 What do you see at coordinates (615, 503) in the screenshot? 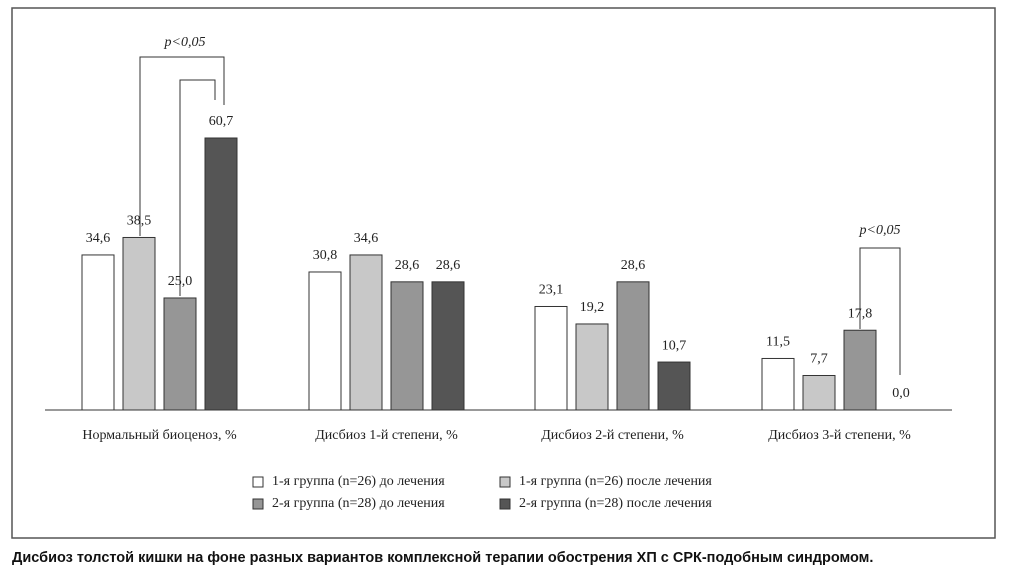
I see `legend-label: 2-я группа (n=28) после лечения` at bounding box center [615, 503].